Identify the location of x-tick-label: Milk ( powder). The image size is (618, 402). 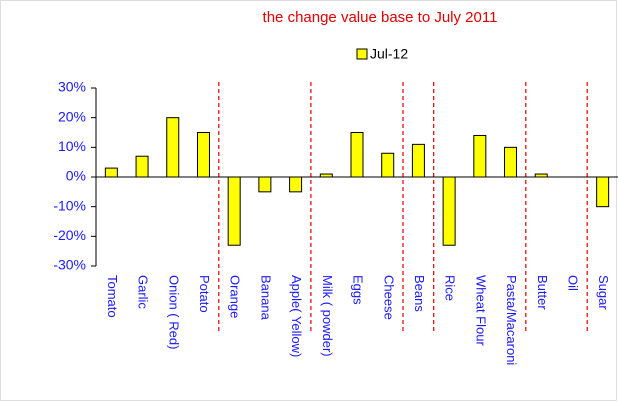
(327, 316).